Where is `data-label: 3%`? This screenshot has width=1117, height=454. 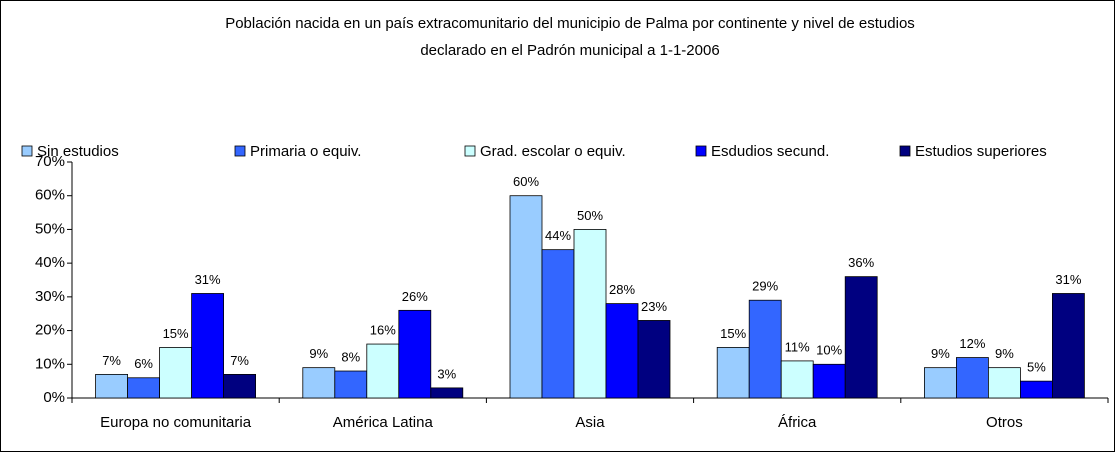 data-label: 3% is located at coordinates (446, 373).